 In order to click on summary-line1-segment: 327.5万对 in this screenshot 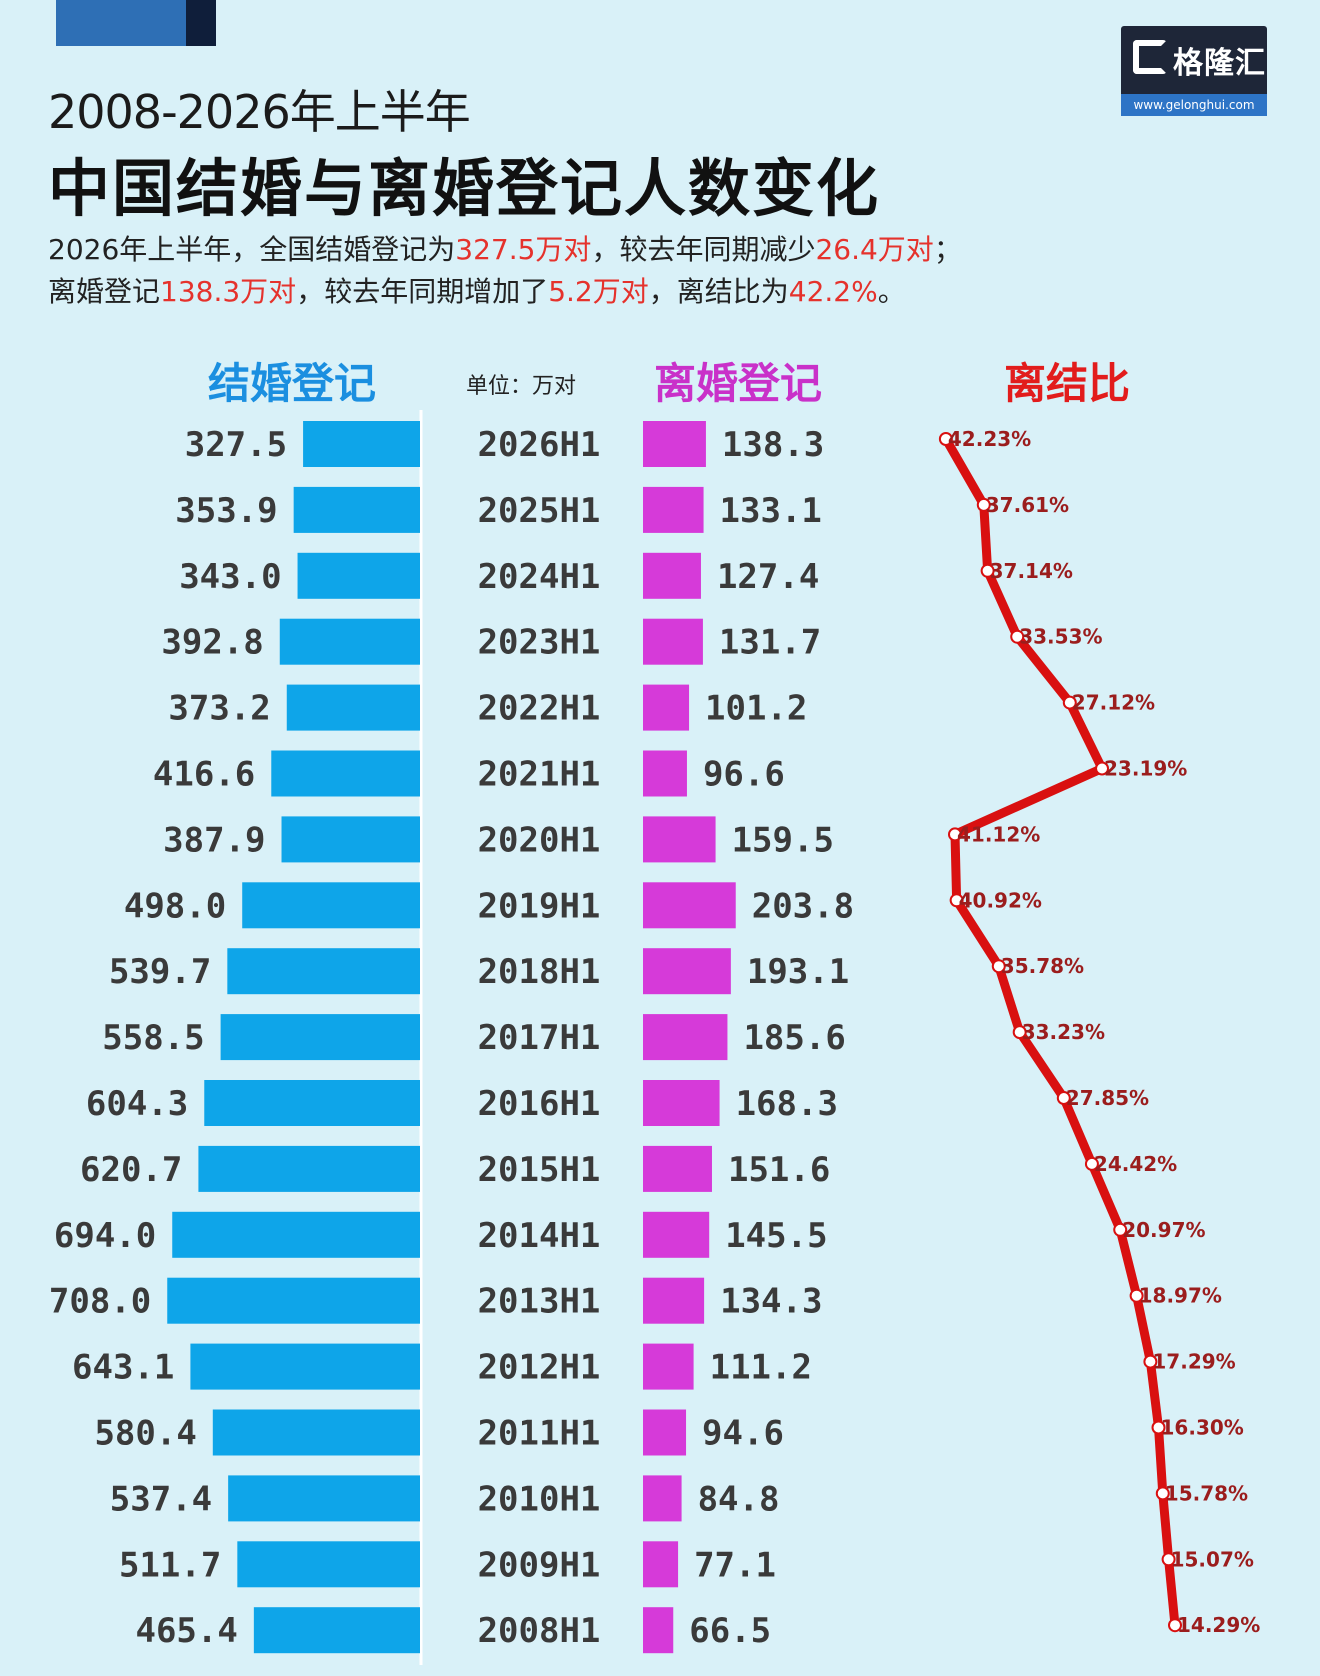, I will do `click(523, 249)`.